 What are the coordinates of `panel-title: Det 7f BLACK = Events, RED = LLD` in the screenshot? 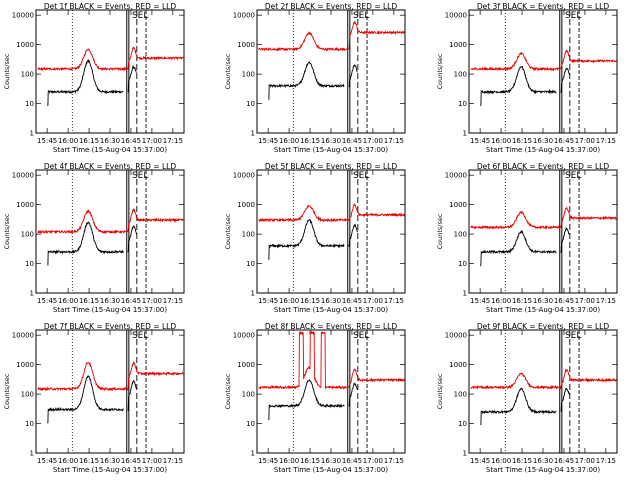 It's located at (110, 326).